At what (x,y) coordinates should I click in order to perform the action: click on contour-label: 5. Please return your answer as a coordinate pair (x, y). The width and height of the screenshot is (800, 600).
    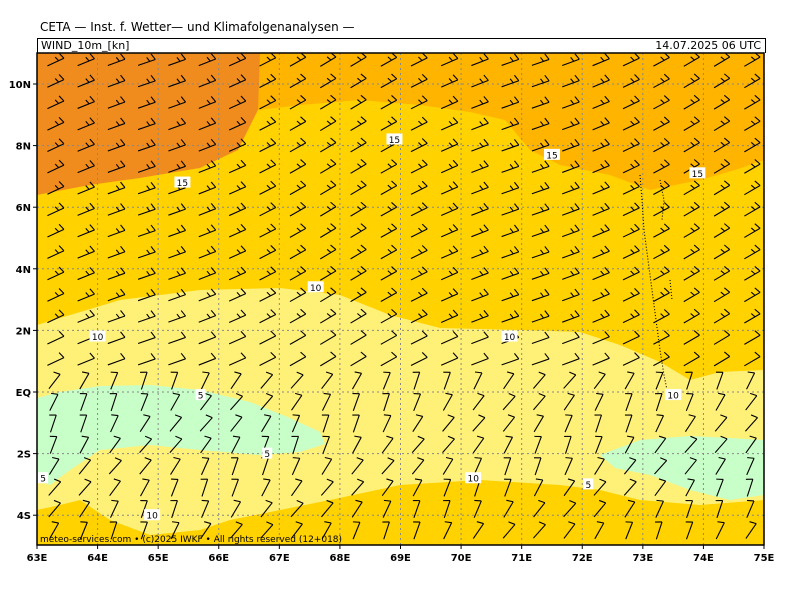
    Looking at the image, I should click on (43, 478).